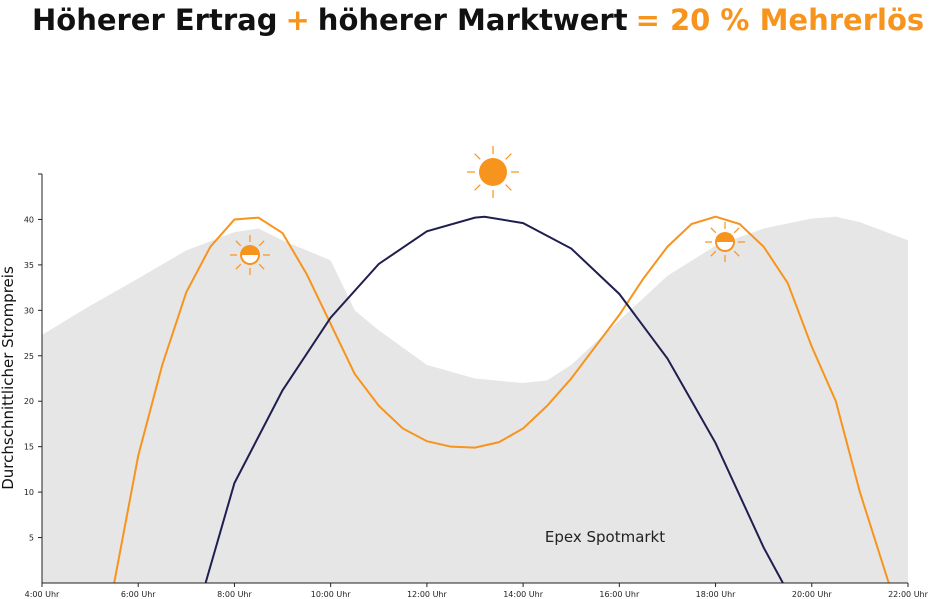 This screenshot has height=599, width=930. Describe the element at coordinates (908, 594) in the screenshot. I see `x-tick-label: 22:00 Uhr` at that location.